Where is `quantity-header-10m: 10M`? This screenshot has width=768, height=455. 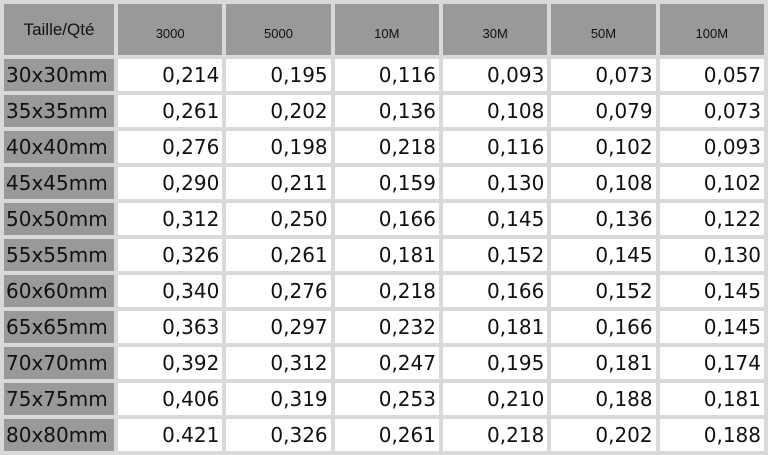
quantity-header-10m: 10M is located at coordinates (386, 29).